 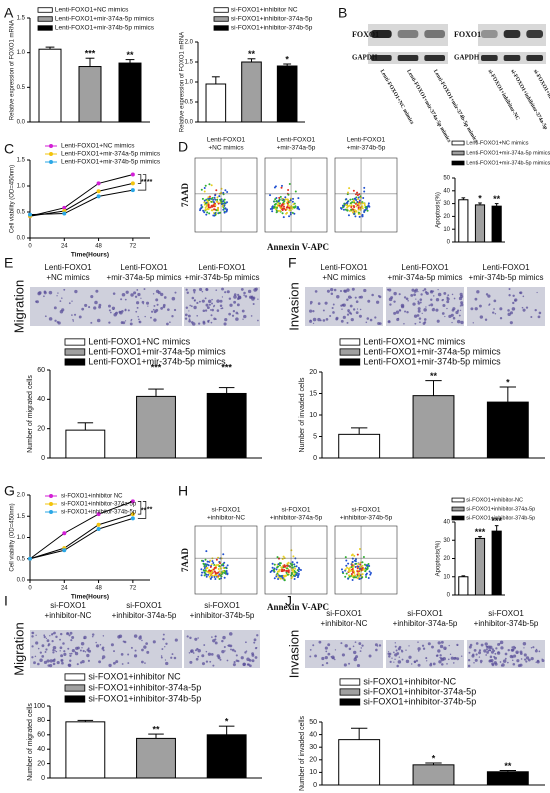 What do you see at coordinates (13, 537) in the screenshot?
I see `y-axis-label: Cell viability (OD=450nm)` at bounding box center [13, 537].